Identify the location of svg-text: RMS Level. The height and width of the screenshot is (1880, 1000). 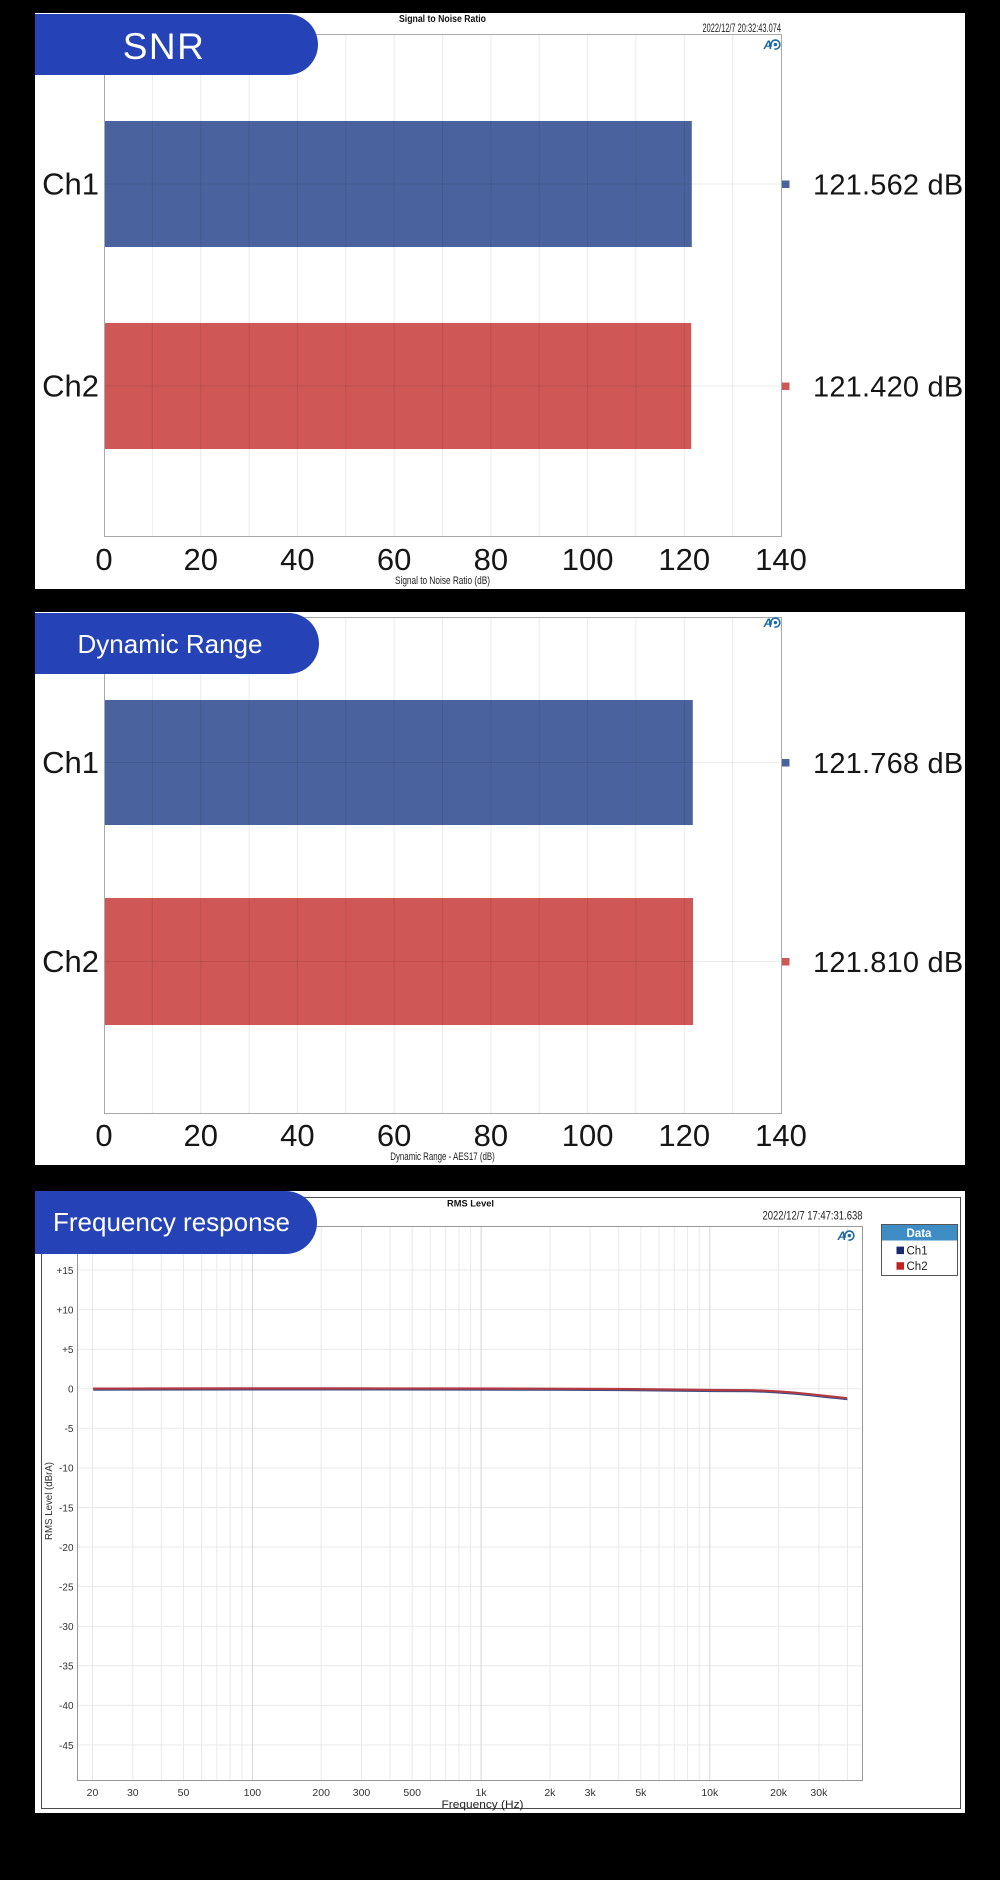
(470, 1204).